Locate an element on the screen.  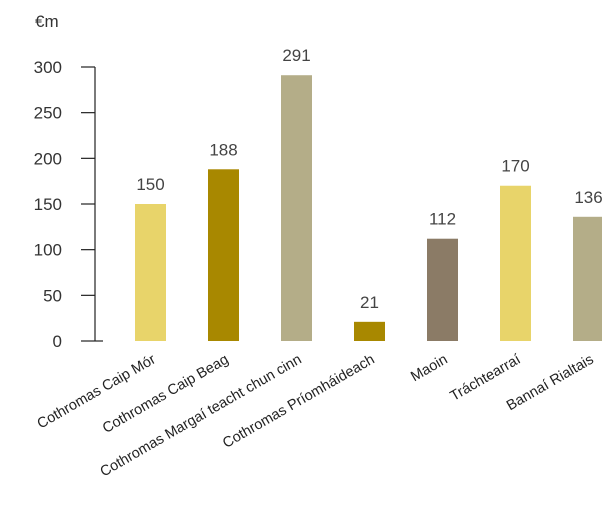
y-tick-label: 0 is located at coordinates (57, 341).